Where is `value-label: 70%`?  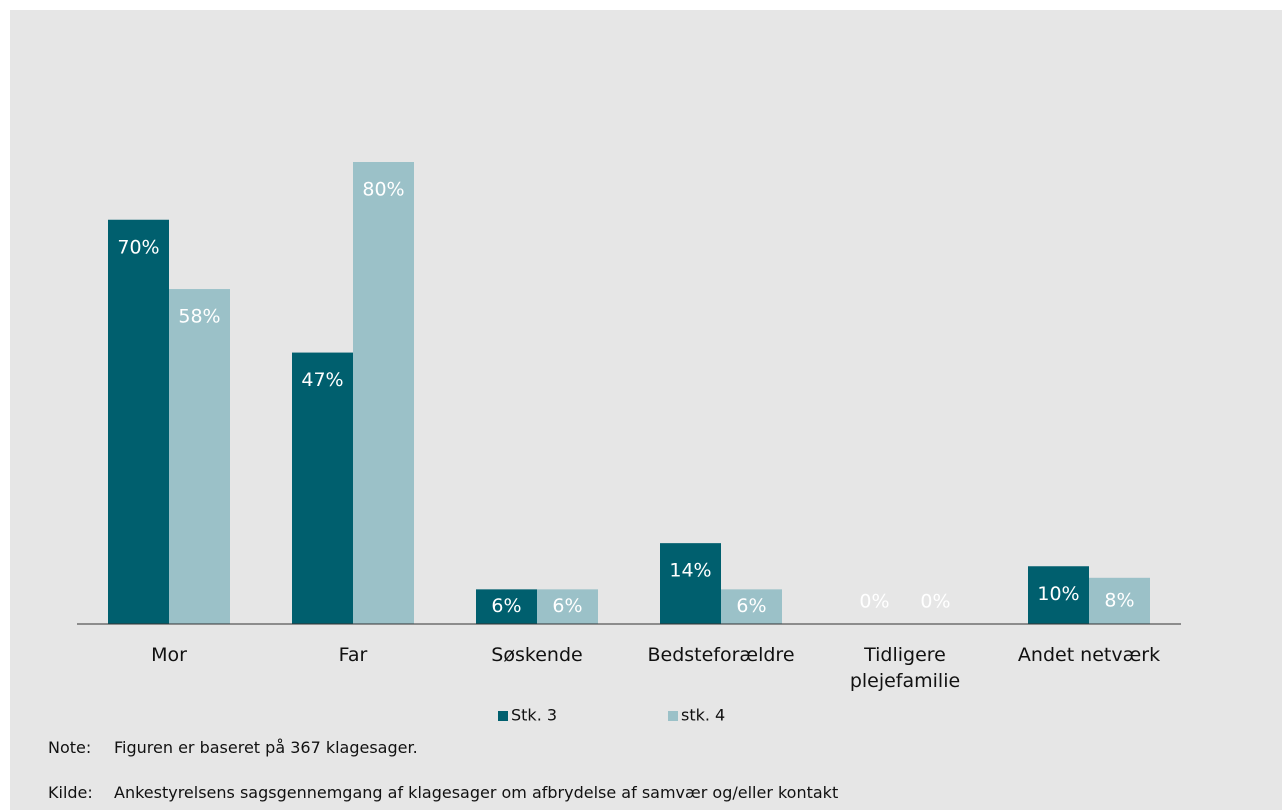
value-label: 70% is located at coordinates (138, 247).